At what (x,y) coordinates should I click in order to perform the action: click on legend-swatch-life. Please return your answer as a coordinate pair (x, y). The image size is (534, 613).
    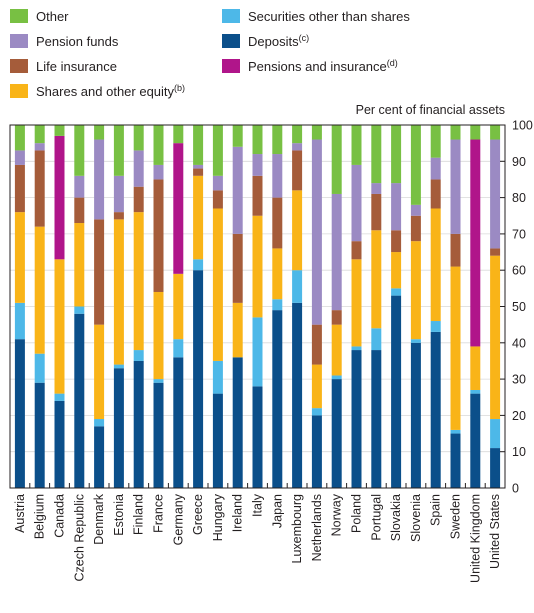
    Looking at the image, I should click on (19, 66).